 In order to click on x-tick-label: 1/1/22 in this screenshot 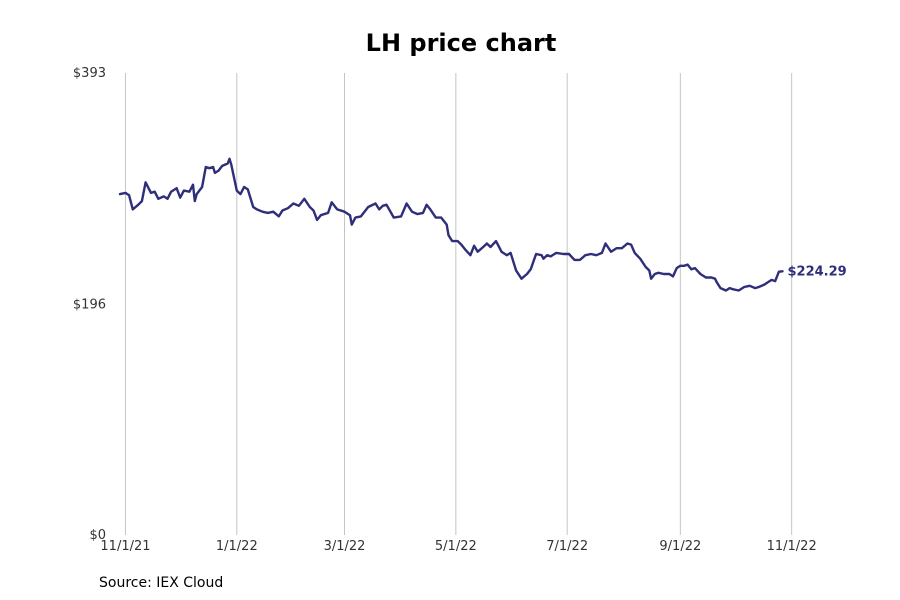, I will do `click(237, 546)`.